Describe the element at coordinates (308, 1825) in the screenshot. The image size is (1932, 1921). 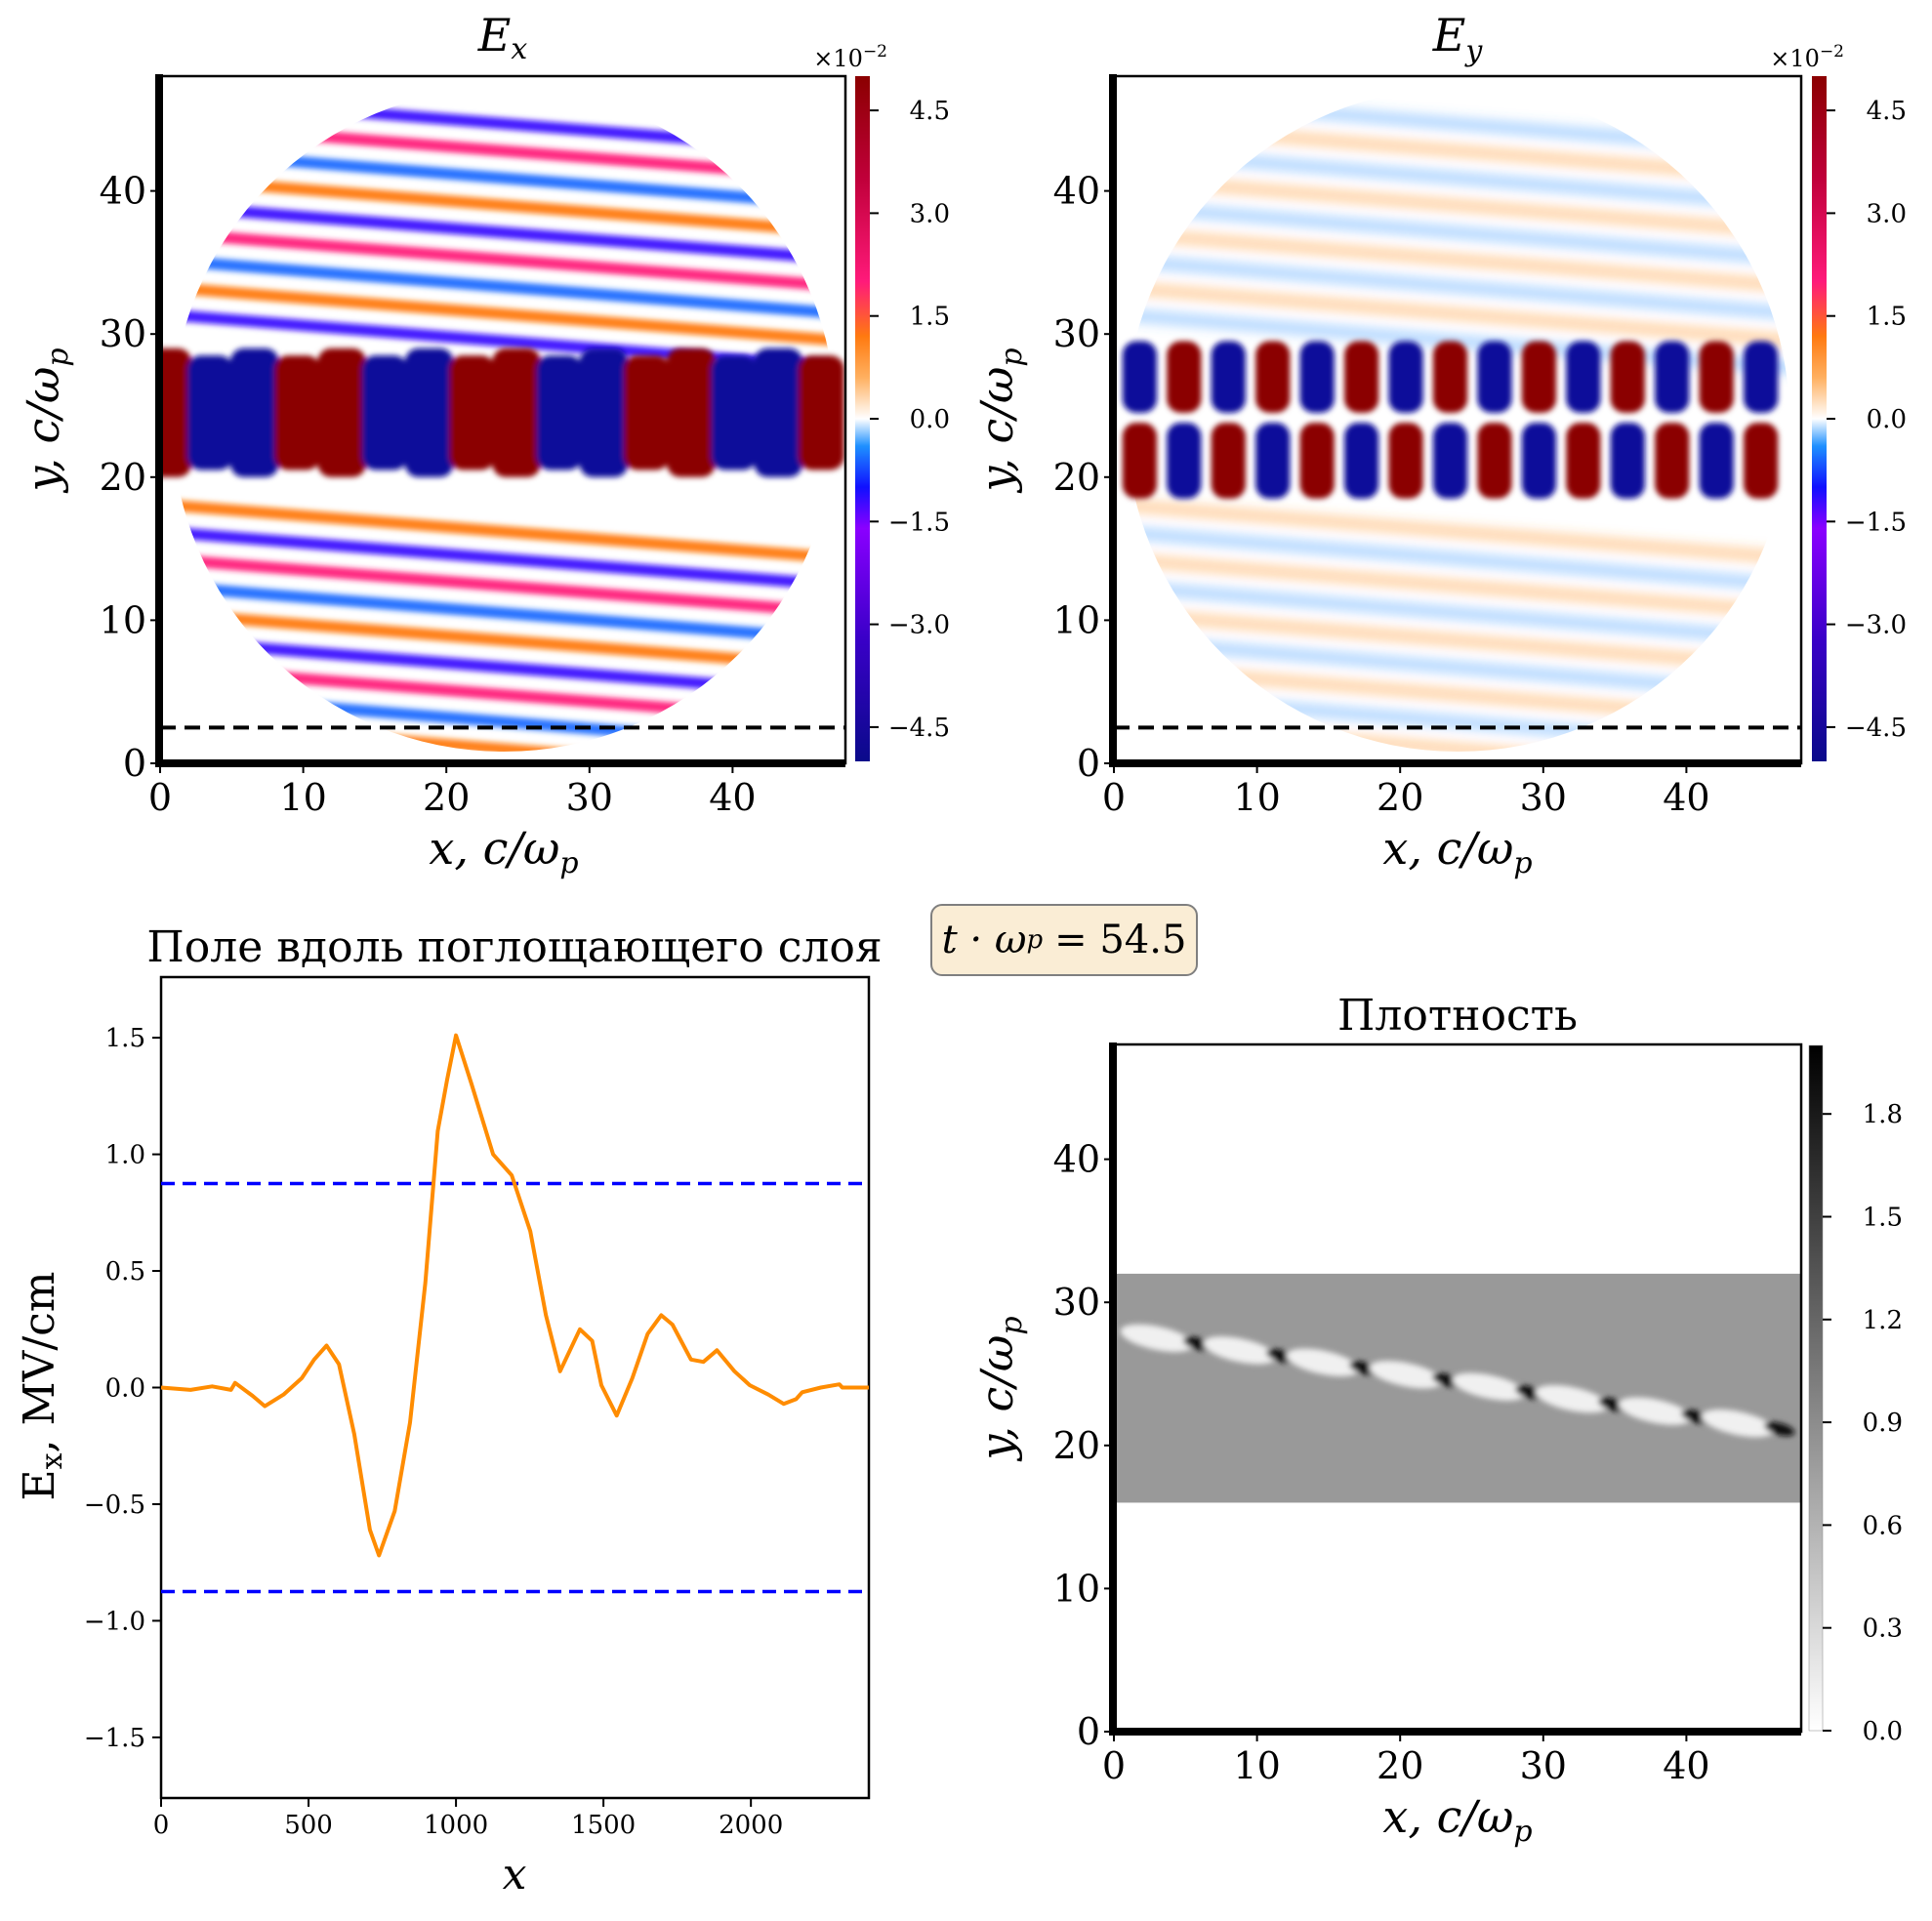
I see `x-tick-label: 500` at that location.